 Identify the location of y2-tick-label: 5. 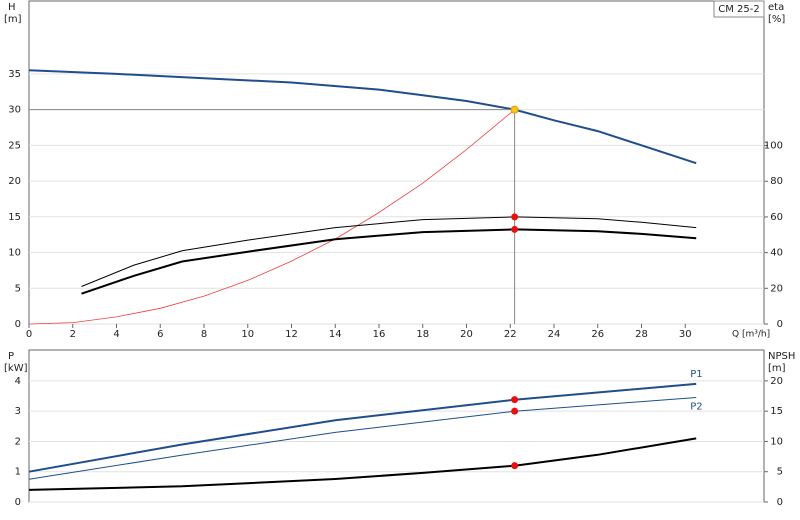
(780, 472).